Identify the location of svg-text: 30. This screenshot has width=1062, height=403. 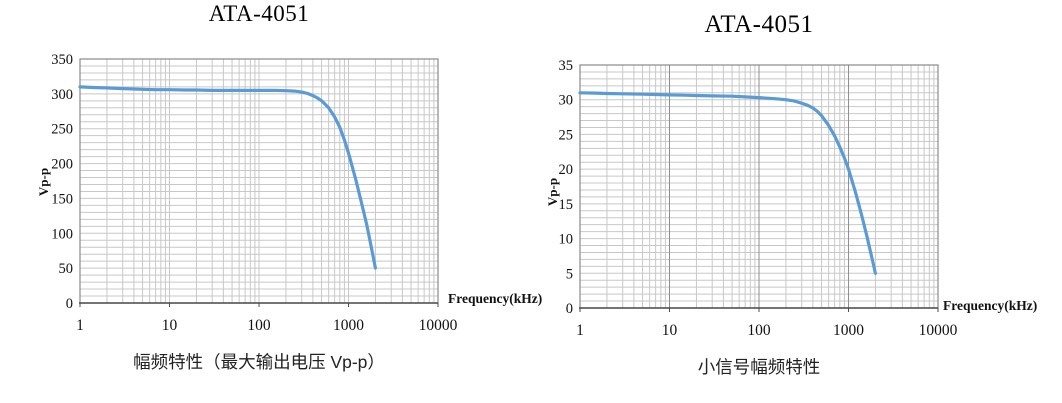
(566, 101).